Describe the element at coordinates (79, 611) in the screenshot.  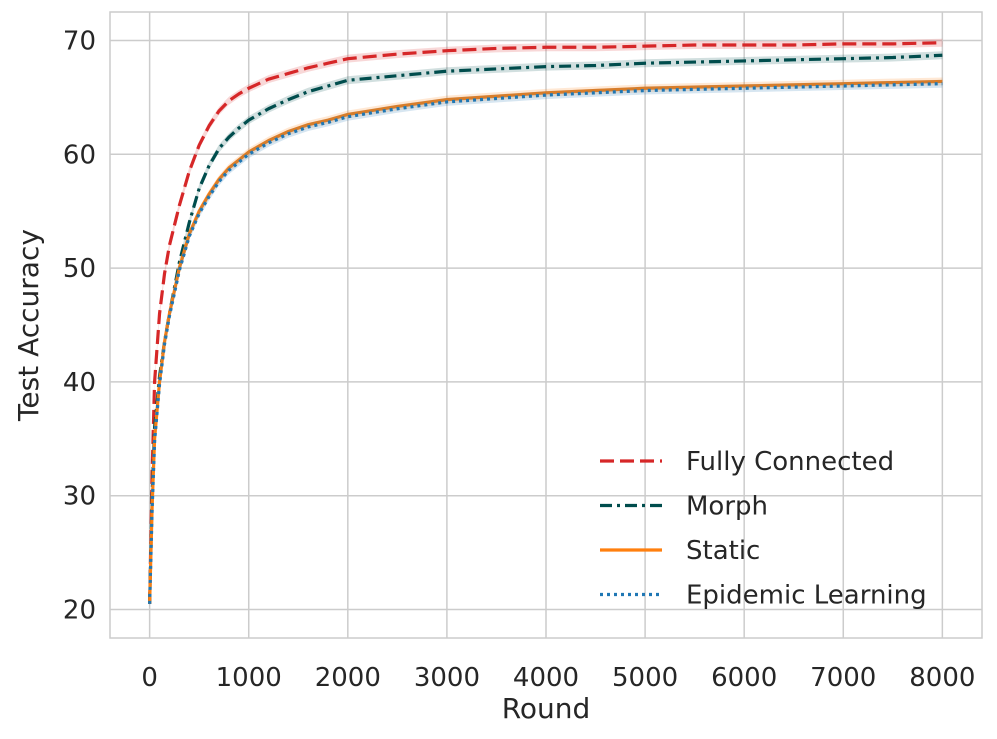
I see `y-tick-label: 20` at that location.